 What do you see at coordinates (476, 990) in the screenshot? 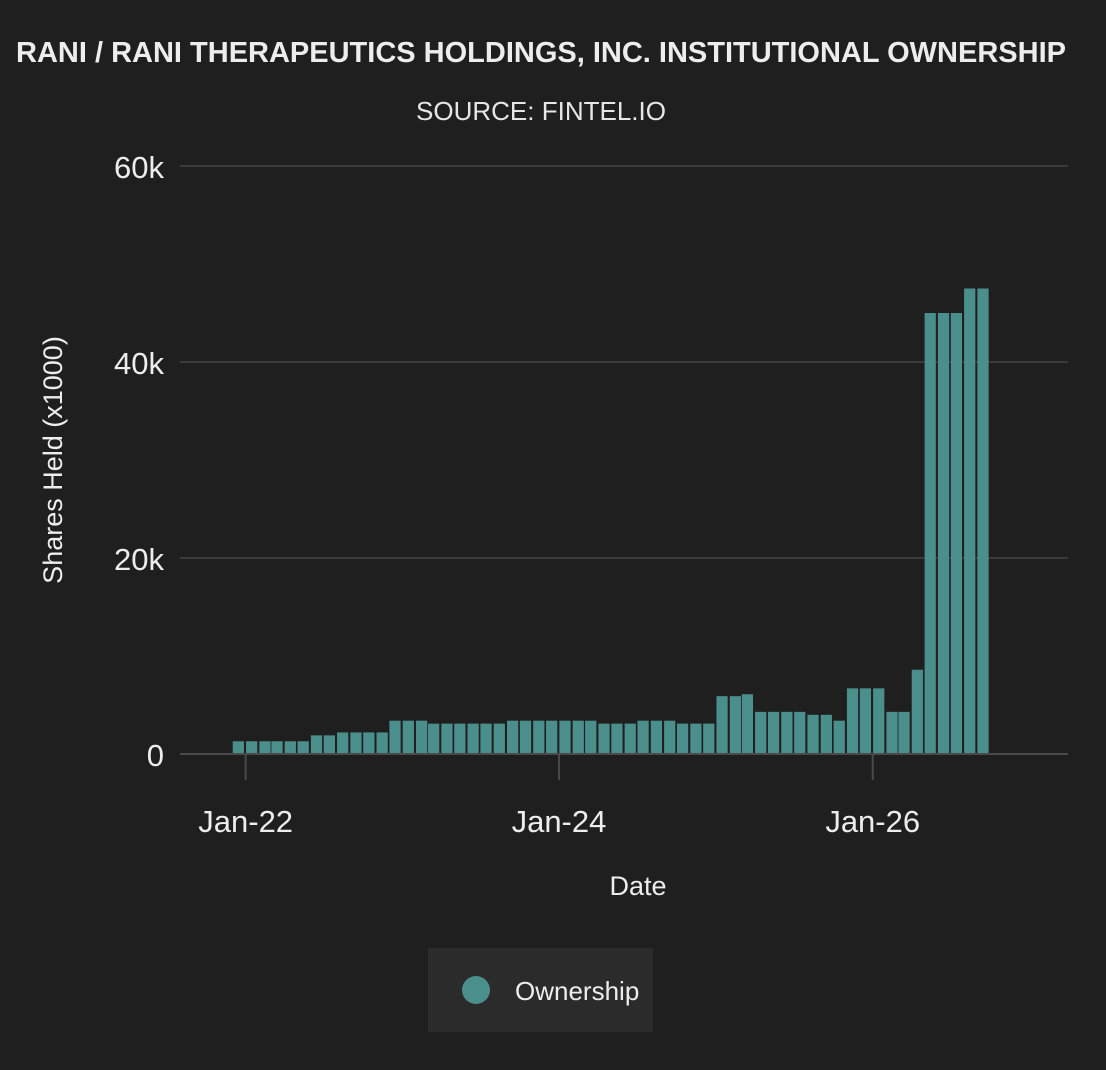
I see `legend-swatch-ownership` at bounding box center [476, 990].